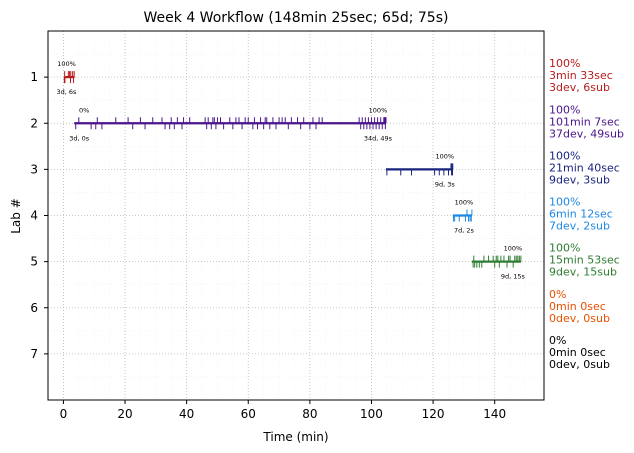  I want to click on lab-5-summary-line: 100%, so click(564, 248).